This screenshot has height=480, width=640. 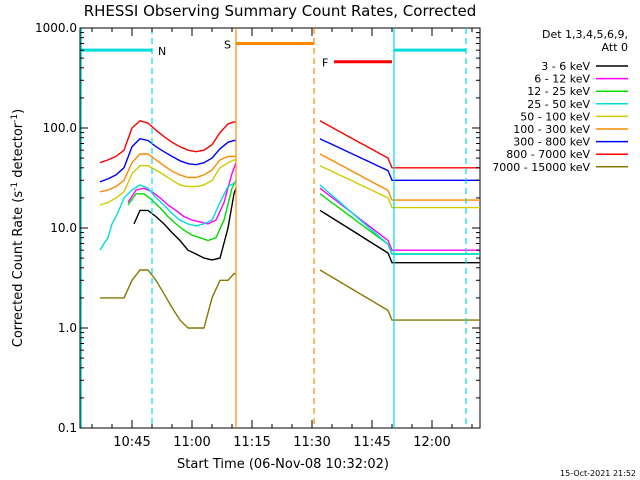 What do you see at coordinates (60, 128) in the screenshot?
I see `y-tick-label: 100.0` at bounding box center [60, 128].